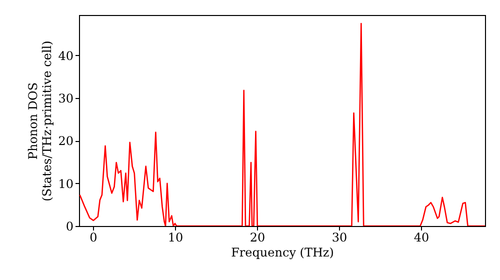 The height and width of the screenshot is (280, 500). Describe the element at coordinates (176, 237) in the screenshot. I see `x-tick-label: 10` at that location.